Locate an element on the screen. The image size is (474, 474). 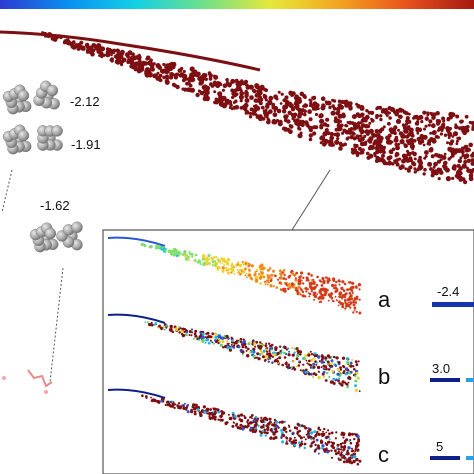
inset-cloud-a is located at coordinates (234, 275).